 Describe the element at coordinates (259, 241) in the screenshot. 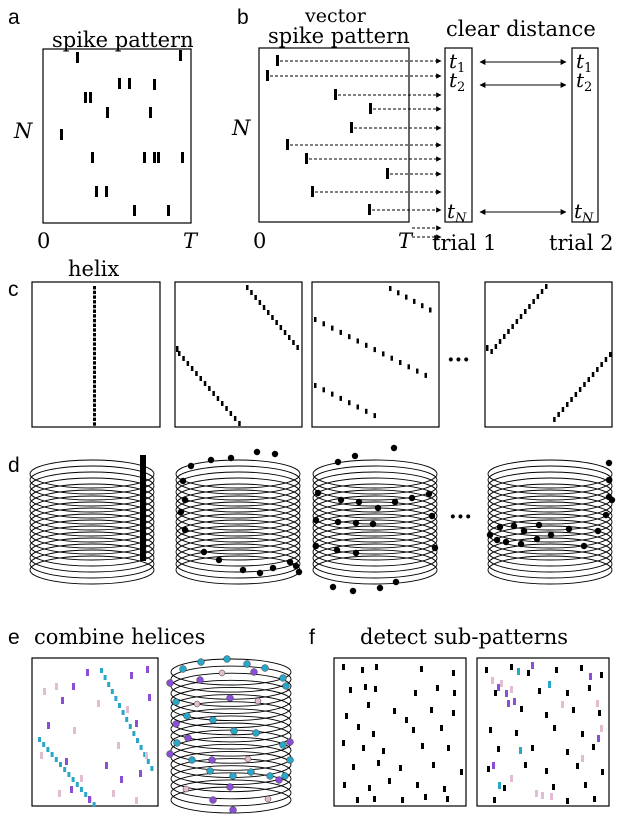

I see `panel-b-x-start: 0` at that location.